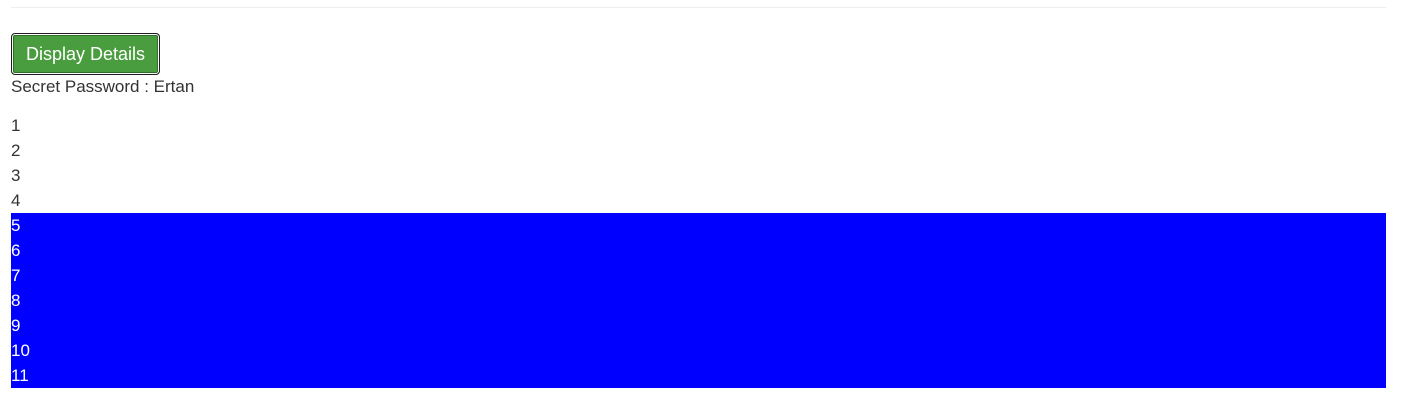 Image resolution: width=1410 pixels, height=420 pixels. I want to click on list-item-5: 5, so click(698, 225).